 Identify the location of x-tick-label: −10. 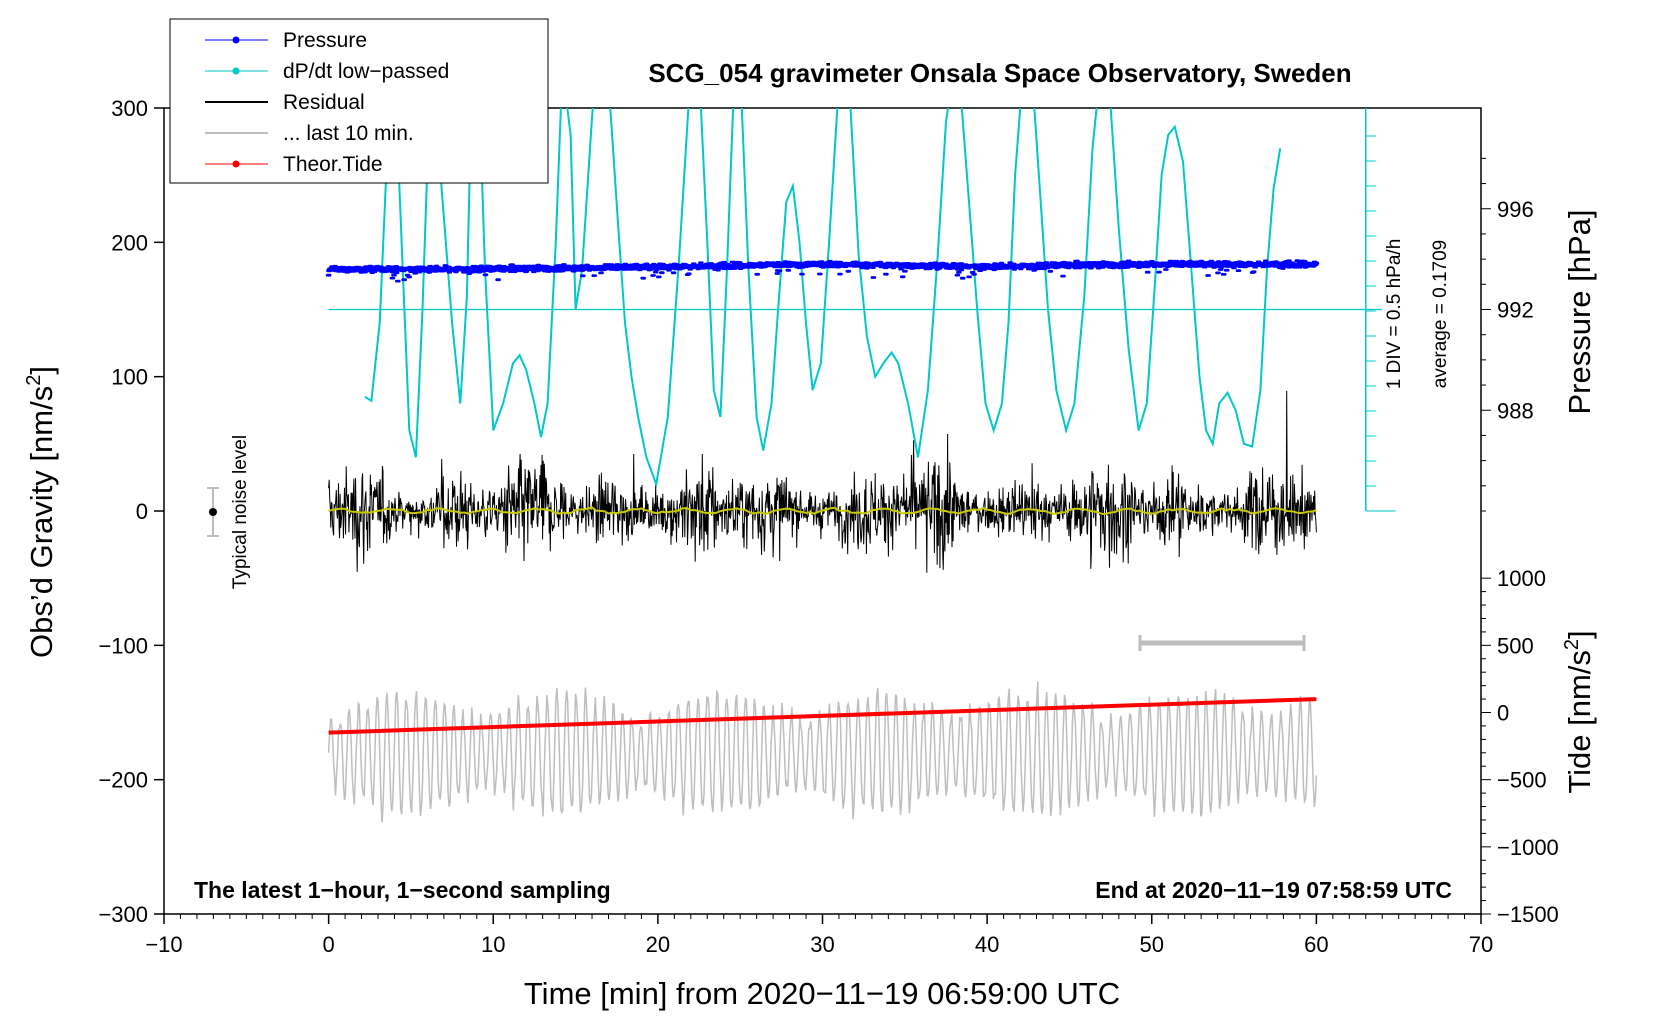
(163, 944).